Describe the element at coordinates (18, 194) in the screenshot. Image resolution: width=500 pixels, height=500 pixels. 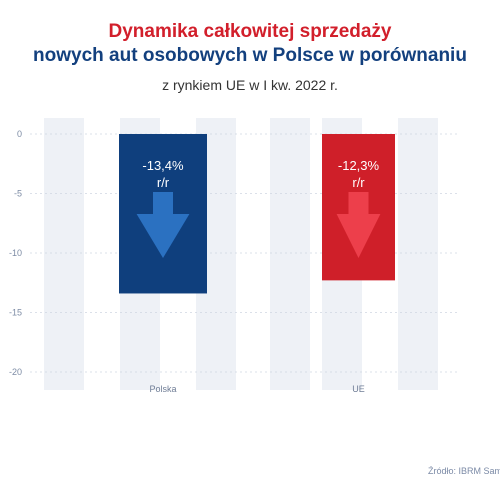
I see `y-tick-label: -5` at that location.